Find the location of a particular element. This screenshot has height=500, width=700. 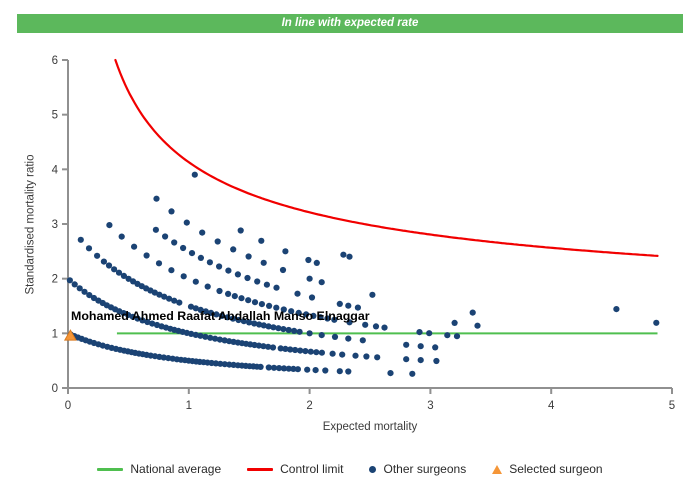

legend-selected-surgeon: Selected surgeon is located at coordinates (547, 469).